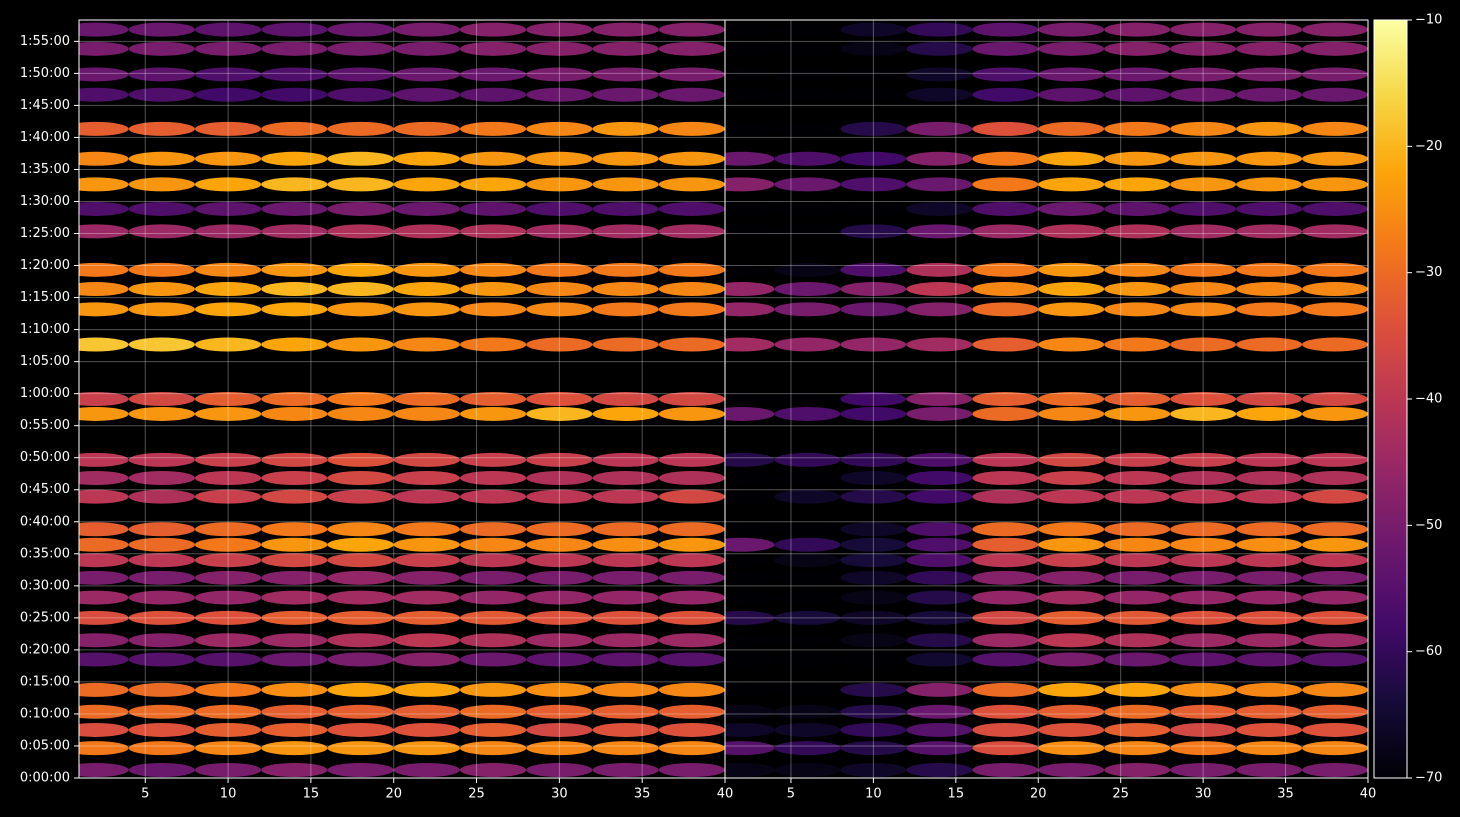 The image size is (1460, 817). I want to click on y-tick-label: 1:15:00, so click(45, 297).